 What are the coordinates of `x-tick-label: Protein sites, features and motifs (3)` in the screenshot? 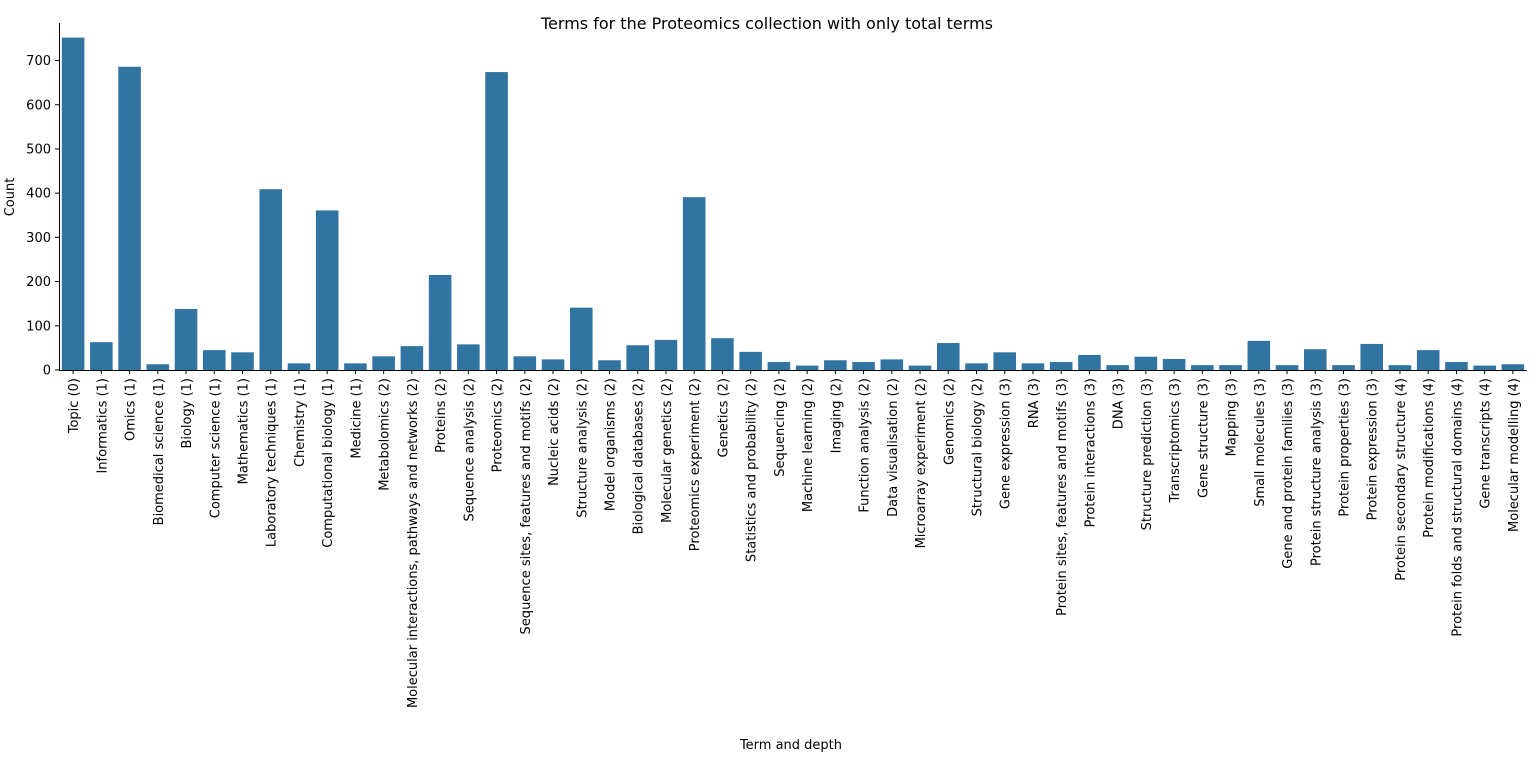 It's located at (1062, 497).